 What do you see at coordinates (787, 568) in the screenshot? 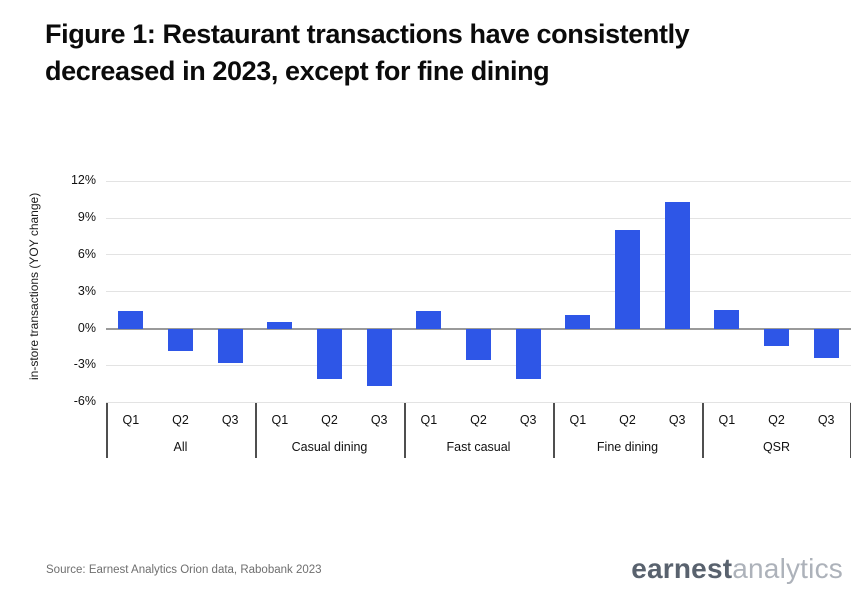
I see `logo-analytics: analytics` at bounding box center [787, 568].